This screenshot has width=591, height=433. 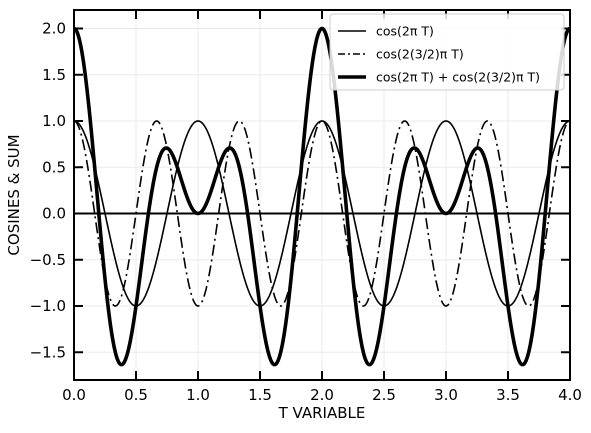 What do you see at coordinates (74, 395) in the screenshot?
I see `x-tick-label: 0.0` at bounding box center [74, 395].